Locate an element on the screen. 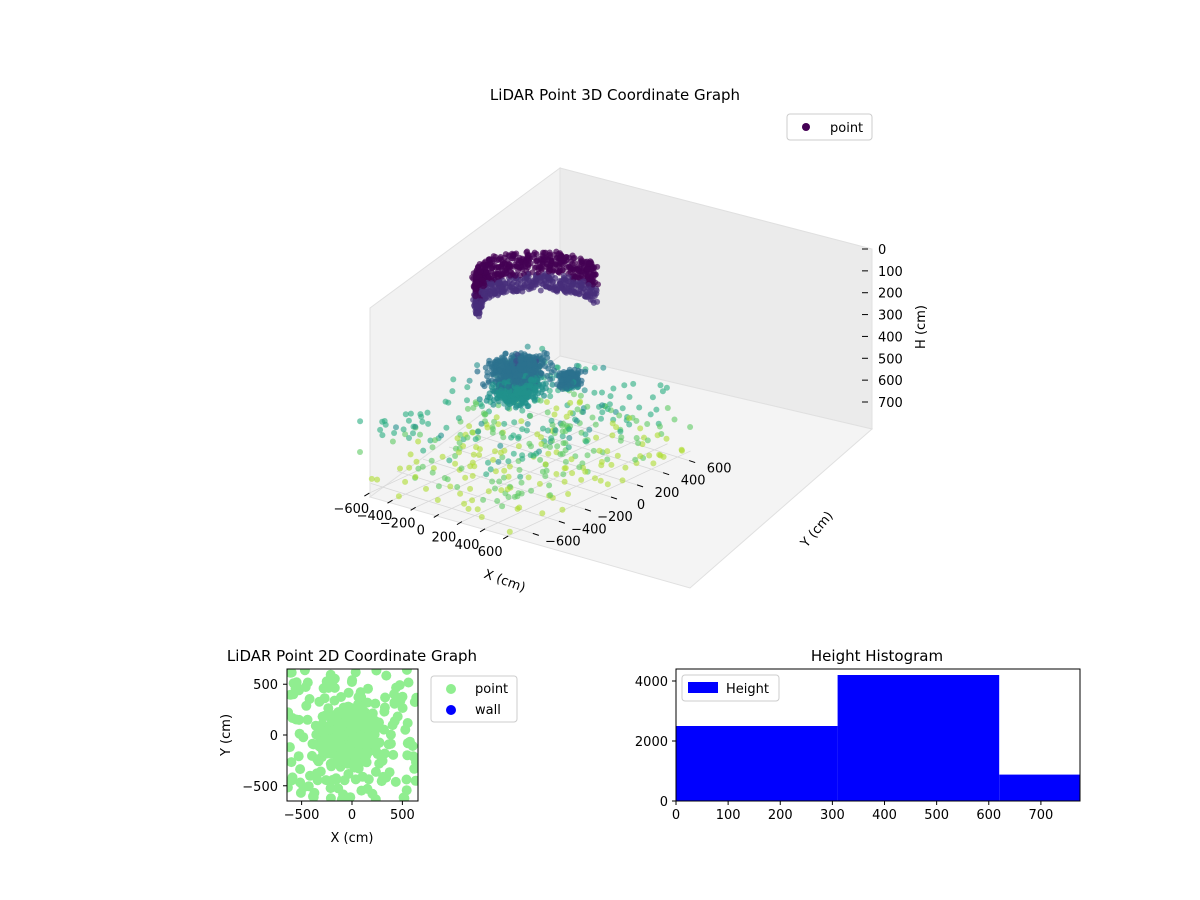  y-tick-label: 0 is located at coordinates (664, 802).